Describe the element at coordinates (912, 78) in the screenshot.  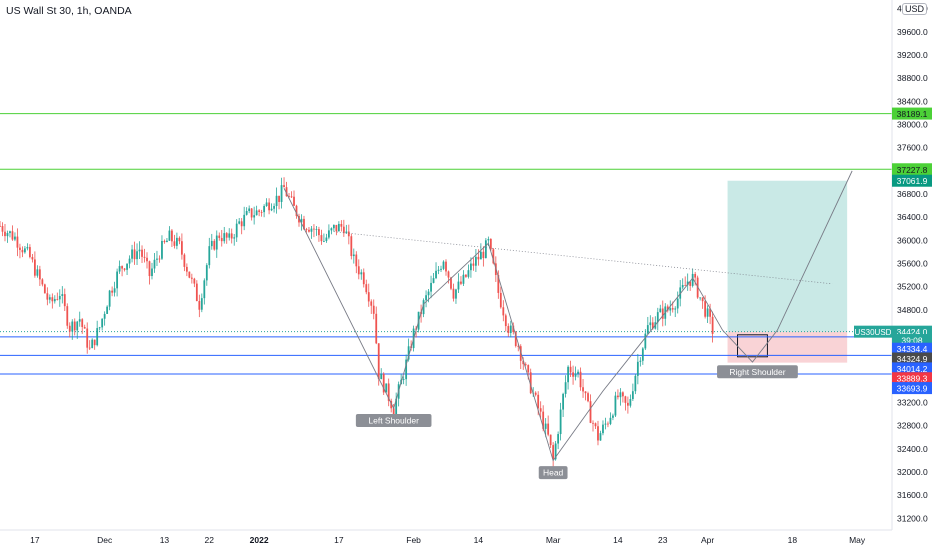
I see `y-tick-label: 38800.0` at that location.